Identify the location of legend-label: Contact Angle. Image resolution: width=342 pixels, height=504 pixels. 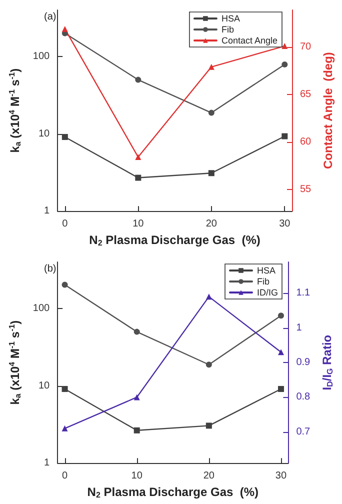
(249, 41).